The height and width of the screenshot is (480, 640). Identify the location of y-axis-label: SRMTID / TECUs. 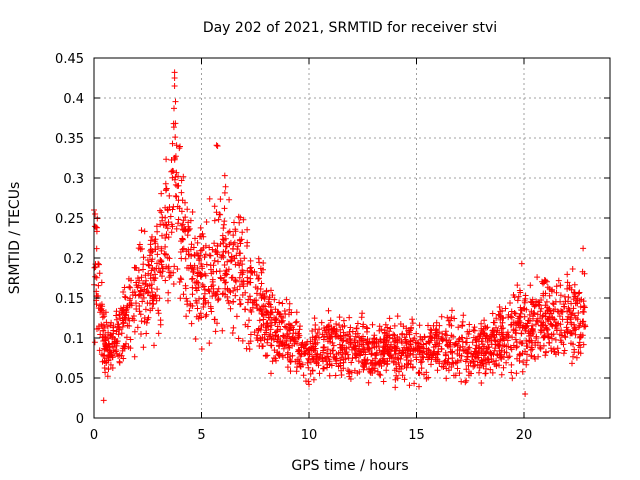
(15, 238).